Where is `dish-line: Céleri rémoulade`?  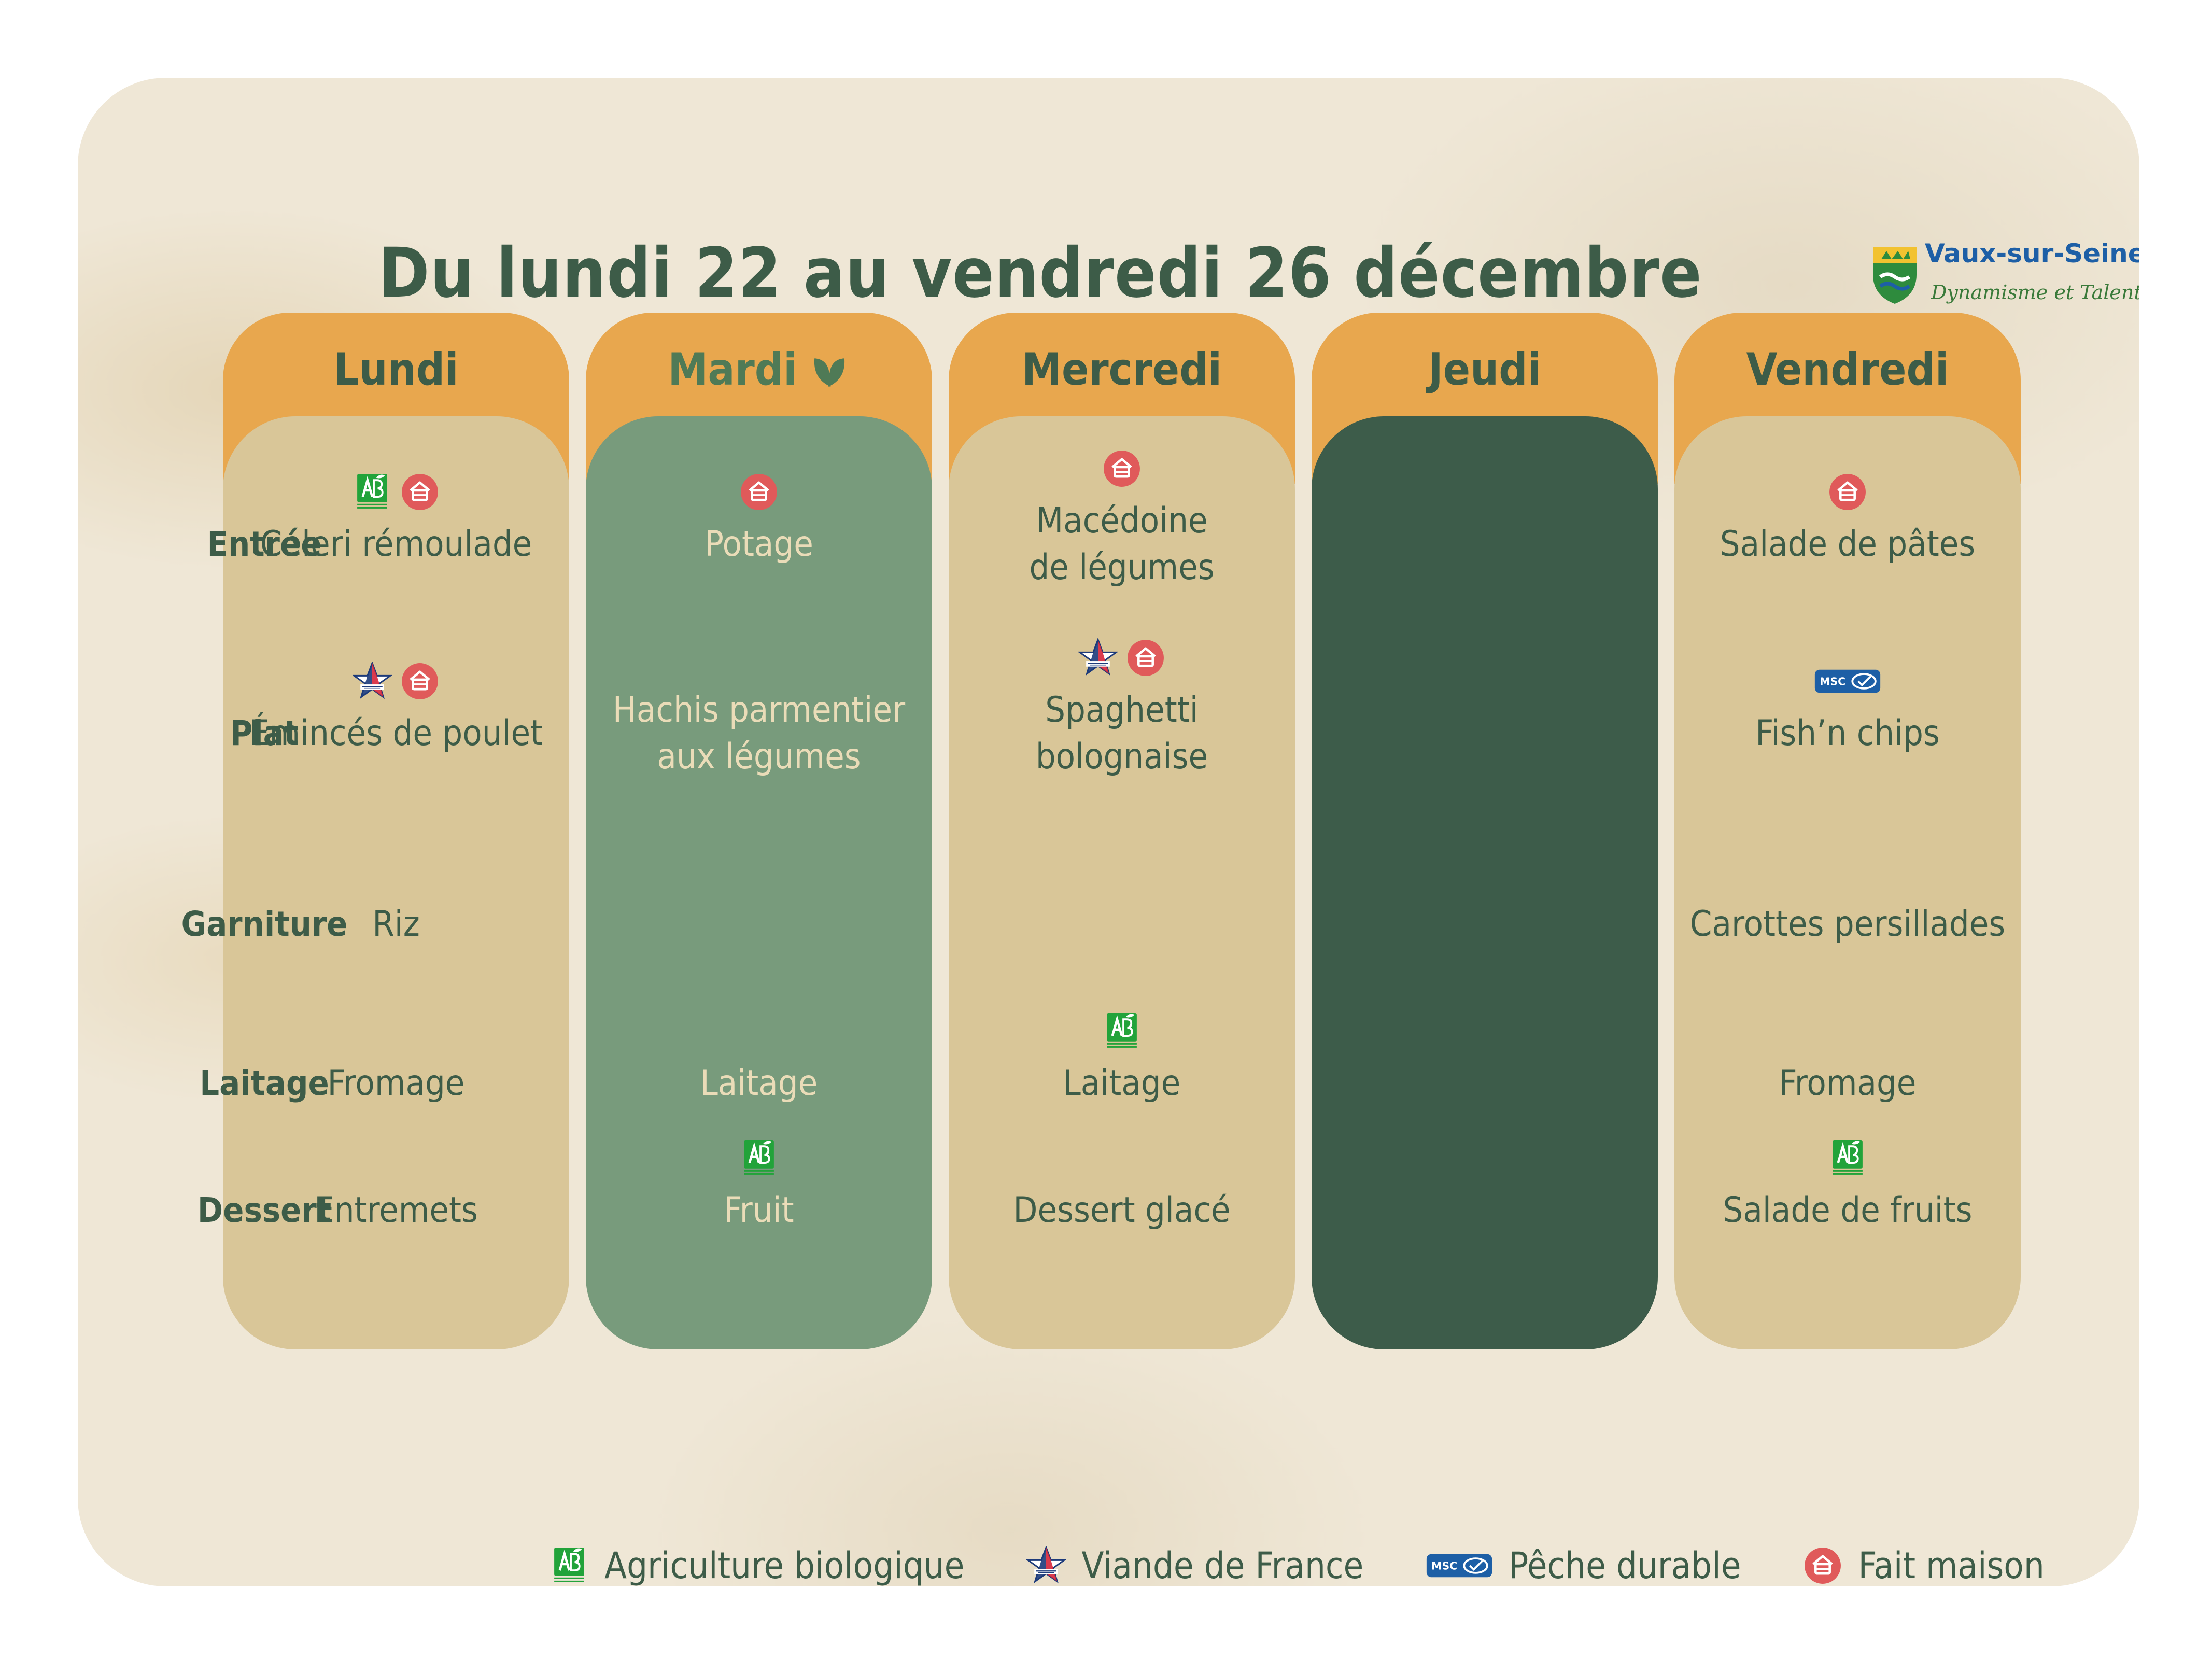 dish-line: Céleri rémoulade is located at coordinates (396, 544).